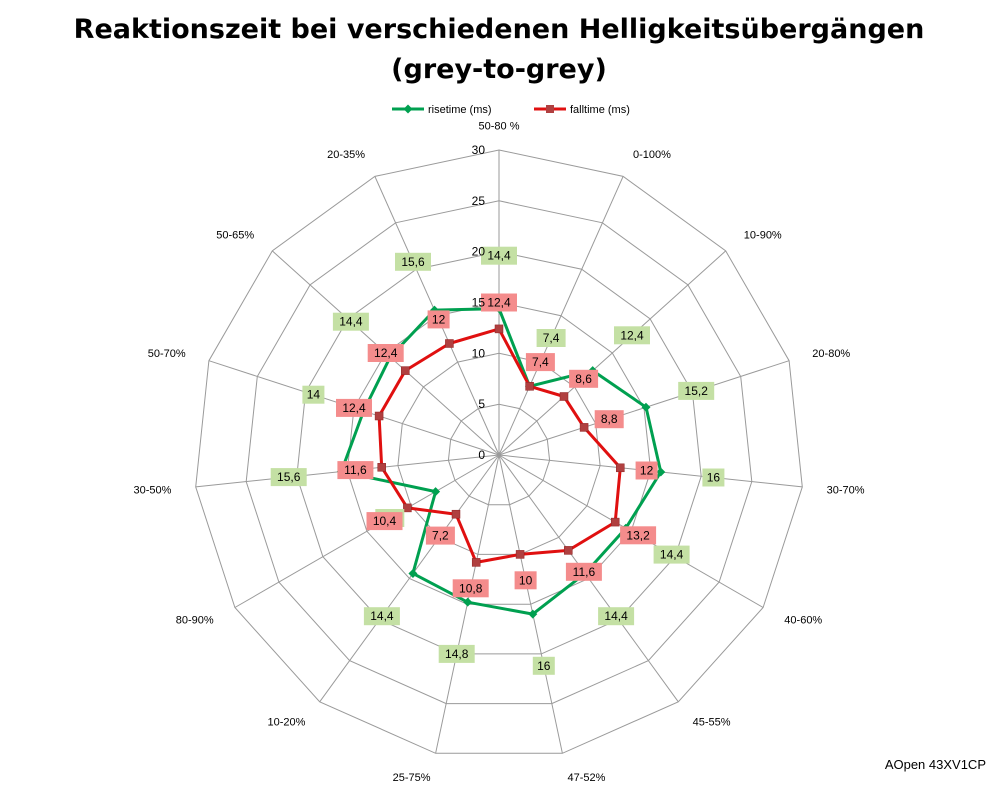  I want to click on category-label: 80-90%, so click(195, 621).